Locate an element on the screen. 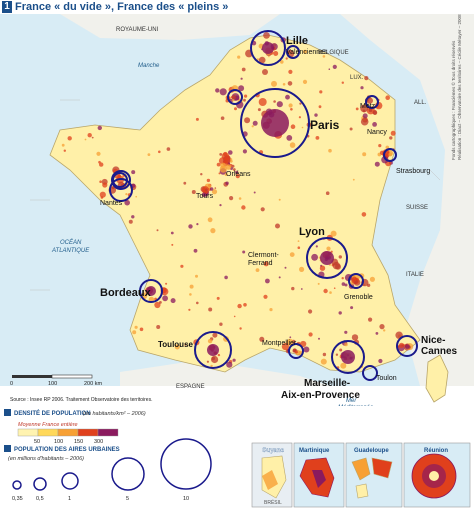 This screenshot has width=474, height=513. circle-valenciennes is located at coordinates (293, 52).